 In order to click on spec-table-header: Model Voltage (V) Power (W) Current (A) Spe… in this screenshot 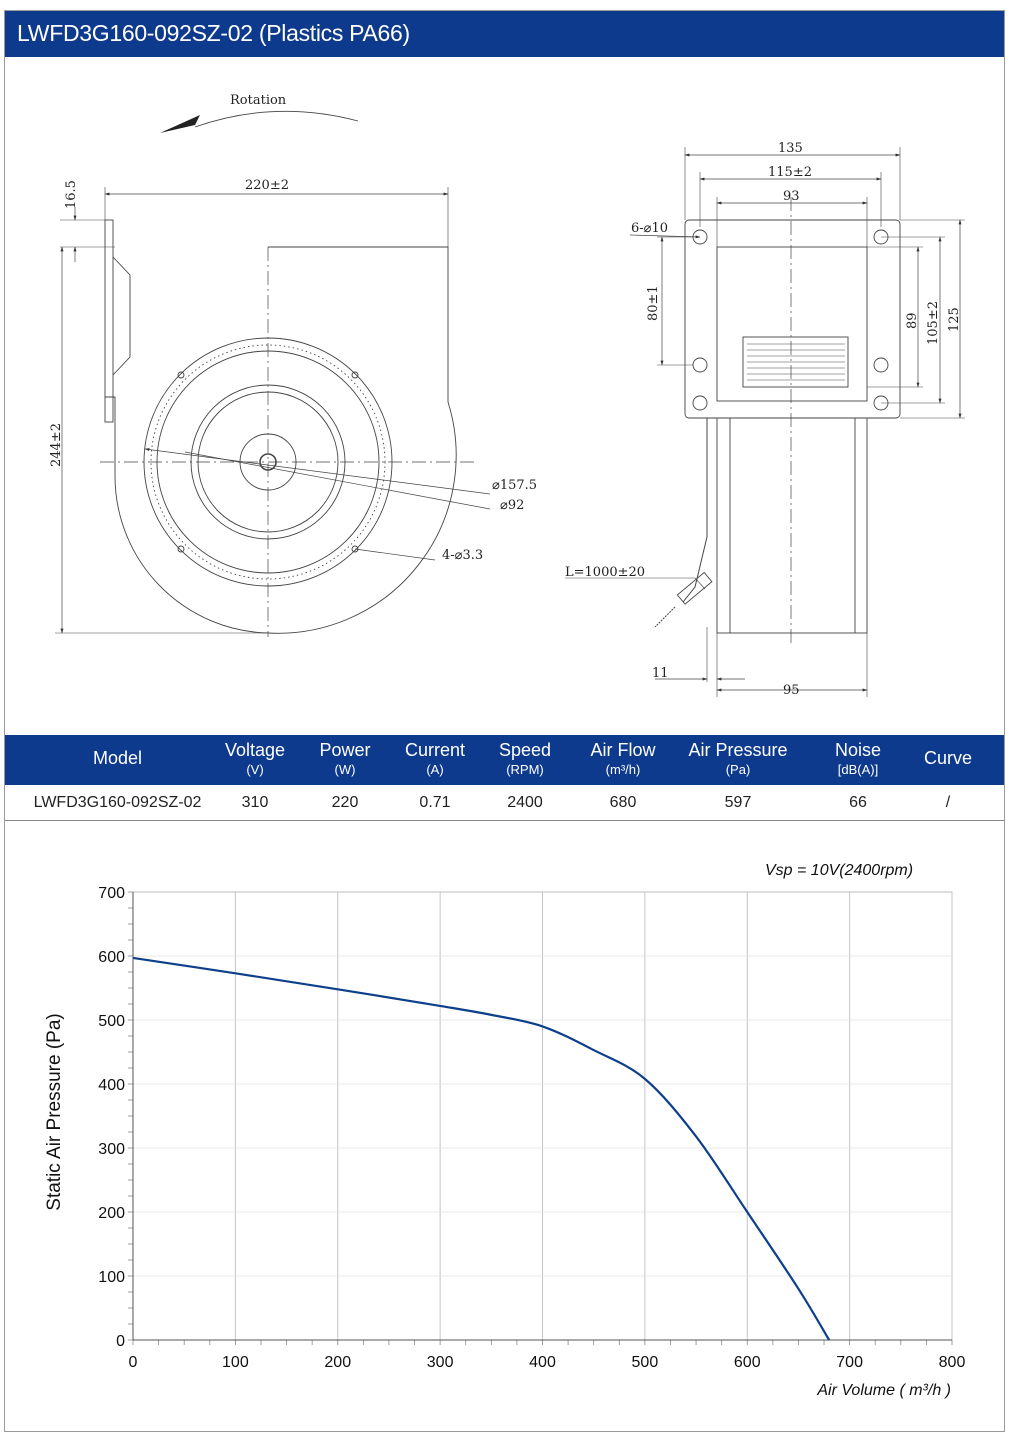, I will do `click(504, 760)`.